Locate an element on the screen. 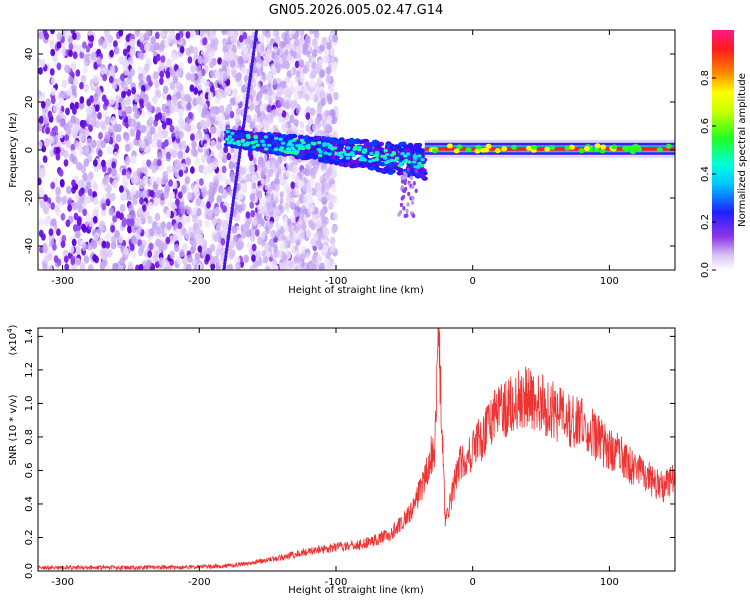  figure-title: GN05.2026.005.02.47.G14 is located at coordinates (356, 10).